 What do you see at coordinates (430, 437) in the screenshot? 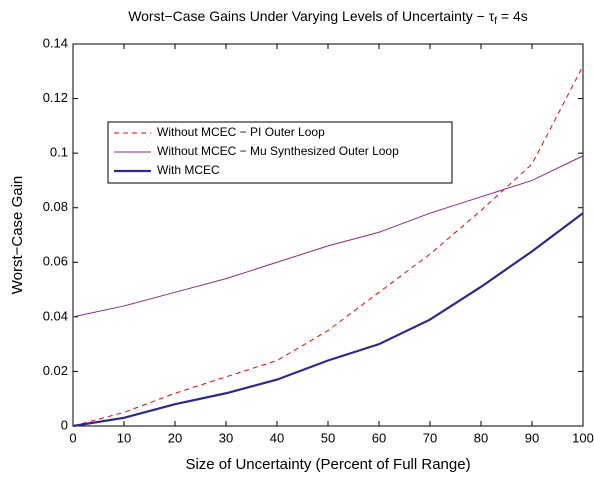
I see `x-tick-label: 70` at bounding box center [430, 437].